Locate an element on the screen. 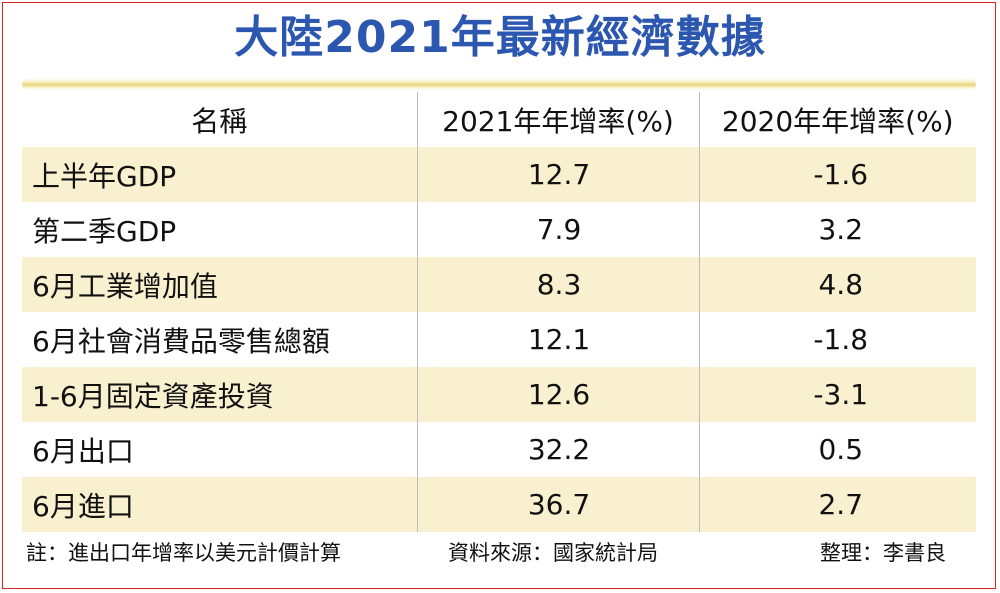  row-name: 1-6月固定資產投資 is located at coordinates (219, 394).